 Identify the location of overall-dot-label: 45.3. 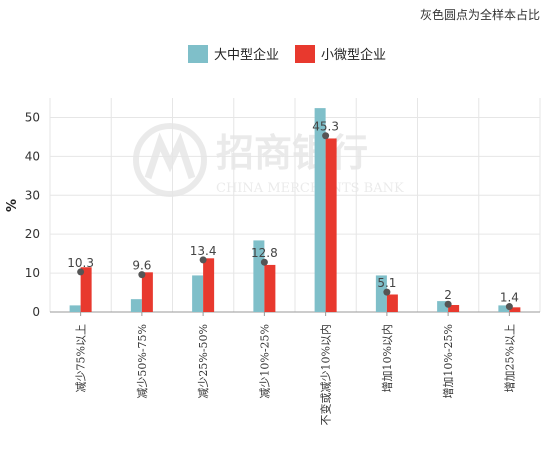
(325, 127).